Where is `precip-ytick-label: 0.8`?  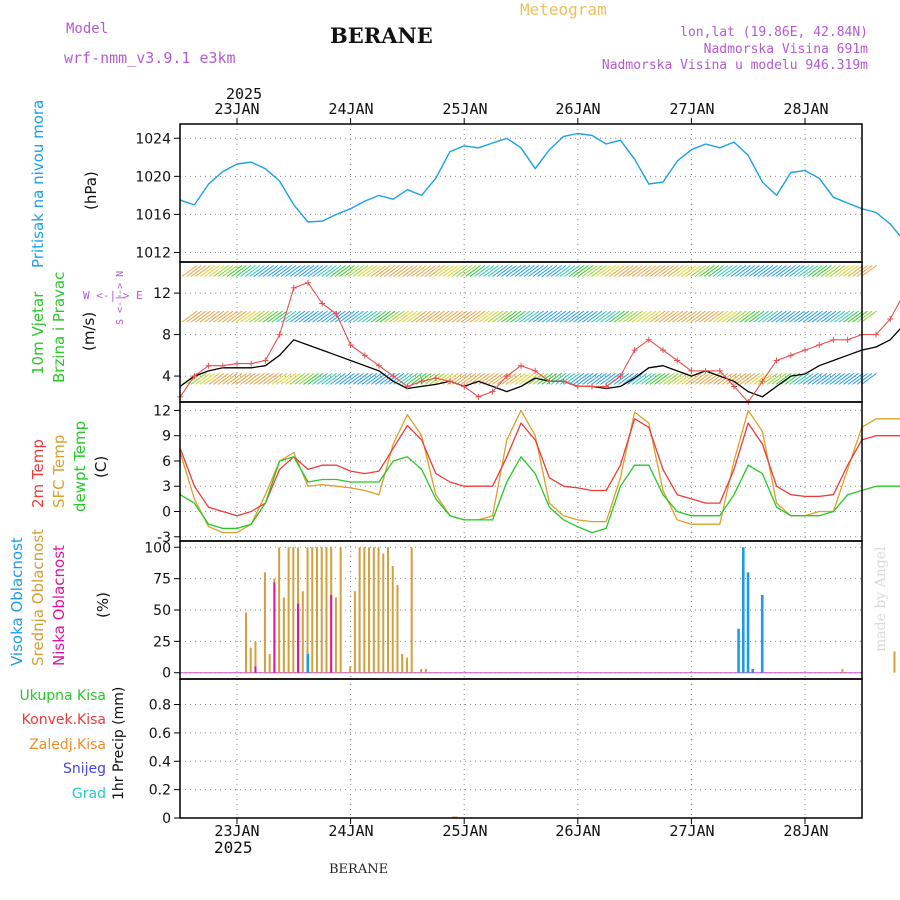
precip-ytick-label: 0.8 is located at coordinates (160, 706).